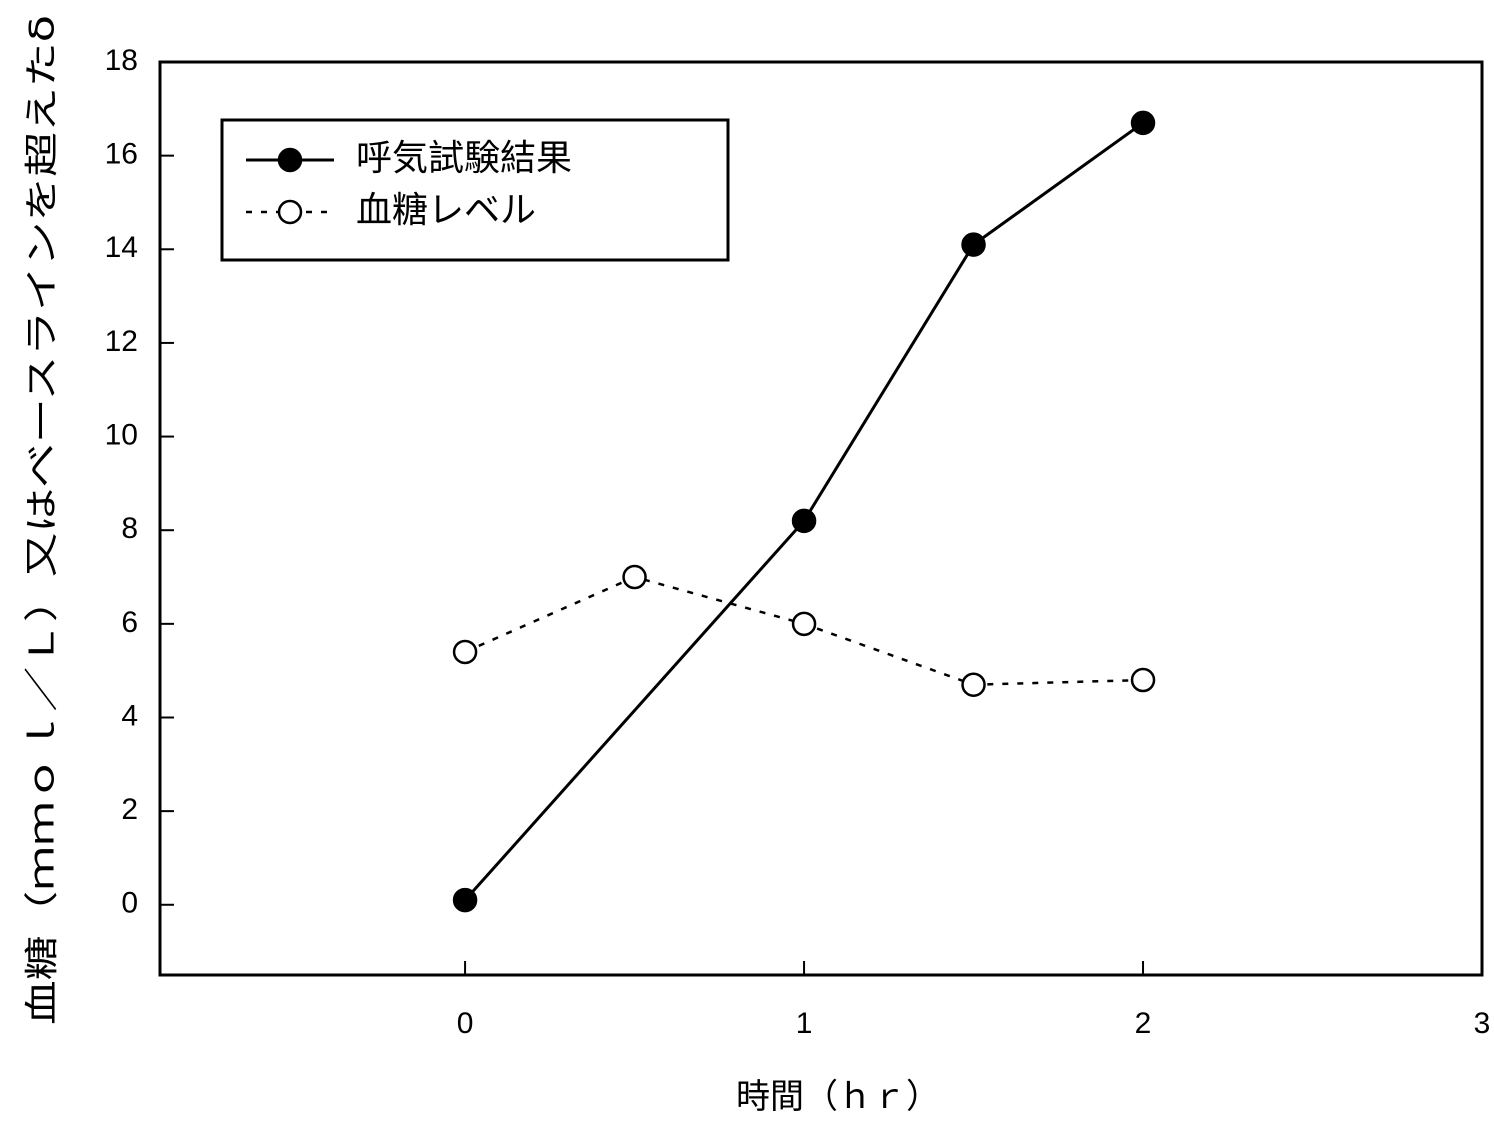 This screenshot has height=1128, width=1494. I want to click on y-tick-label: 6, so click(129, 622).